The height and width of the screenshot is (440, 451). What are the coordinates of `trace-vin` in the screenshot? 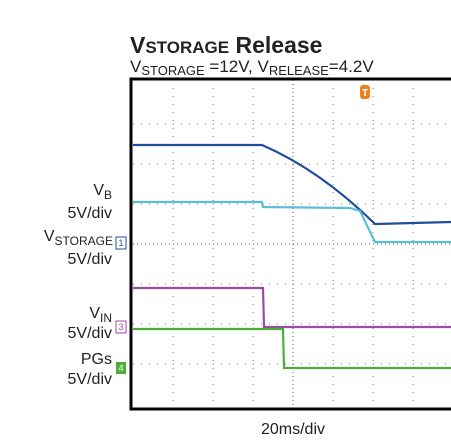 It's located at (292, 307).